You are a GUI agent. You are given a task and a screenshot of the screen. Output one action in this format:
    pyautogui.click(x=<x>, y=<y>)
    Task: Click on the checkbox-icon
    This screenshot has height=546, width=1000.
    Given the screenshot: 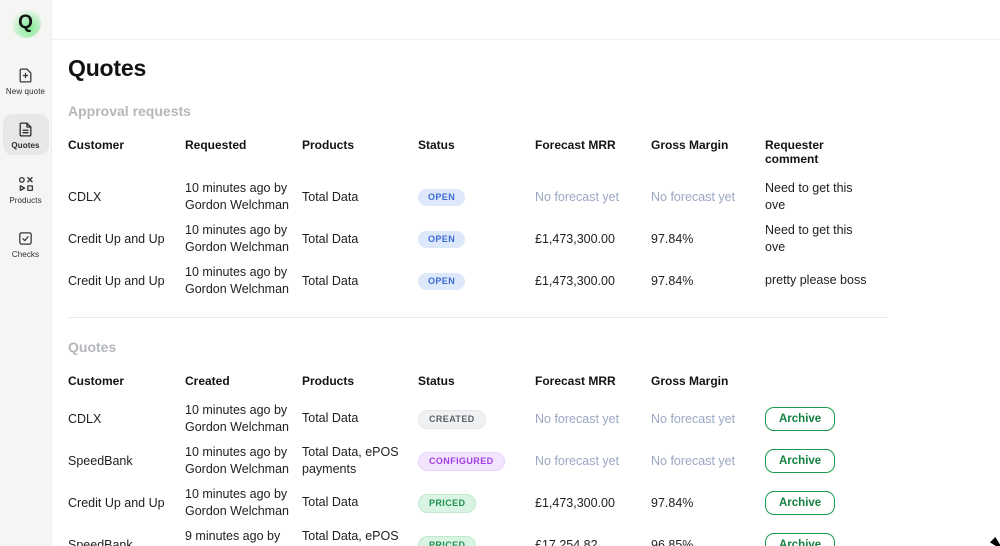 What is the action you would take?
    pyautogui.click(x=25, y=238)
    